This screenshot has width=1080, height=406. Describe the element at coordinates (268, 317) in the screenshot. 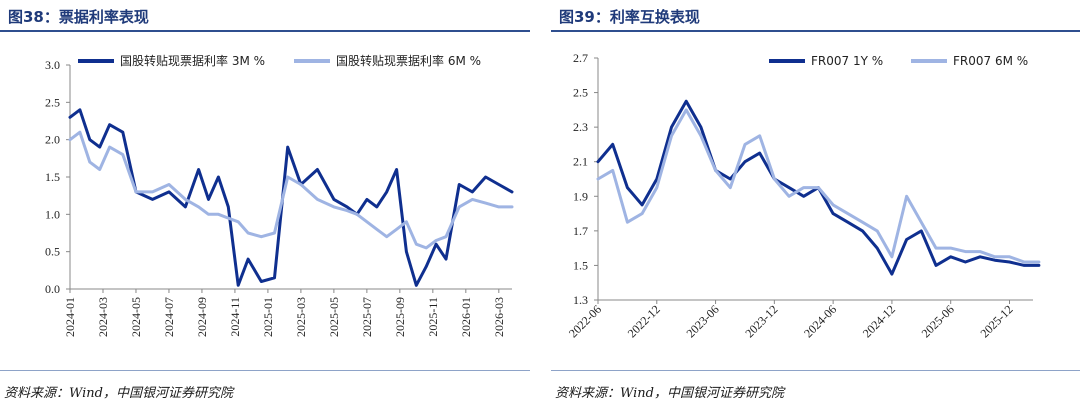

I see `x-tick-label: 2025-01` at that location.